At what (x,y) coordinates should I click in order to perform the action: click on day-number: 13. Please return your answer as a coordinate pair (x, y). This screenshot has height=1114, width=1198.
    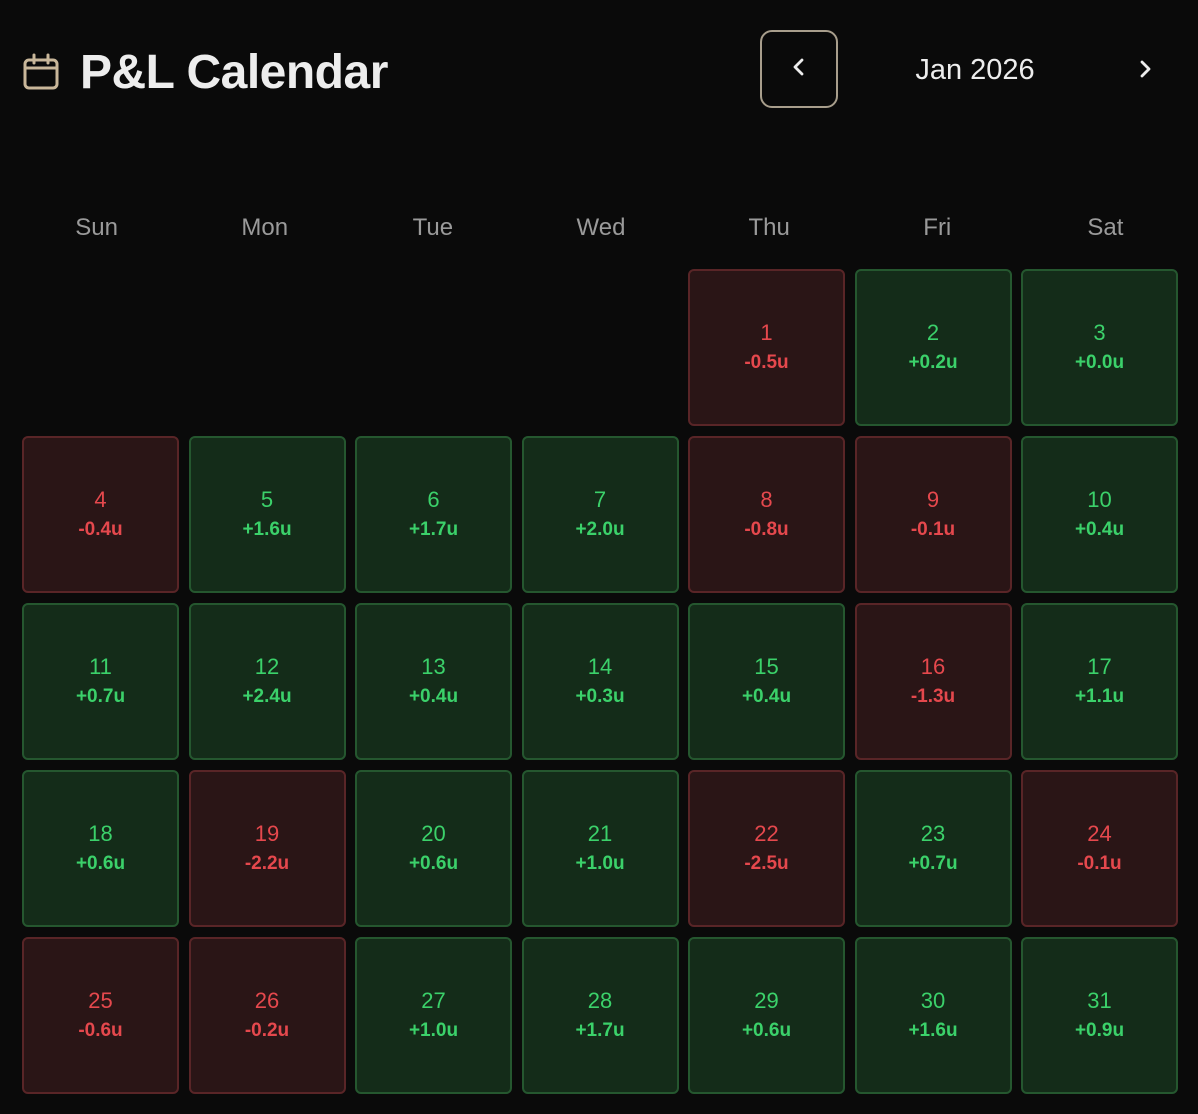
    Looking at the image, I should click on (433, 666).